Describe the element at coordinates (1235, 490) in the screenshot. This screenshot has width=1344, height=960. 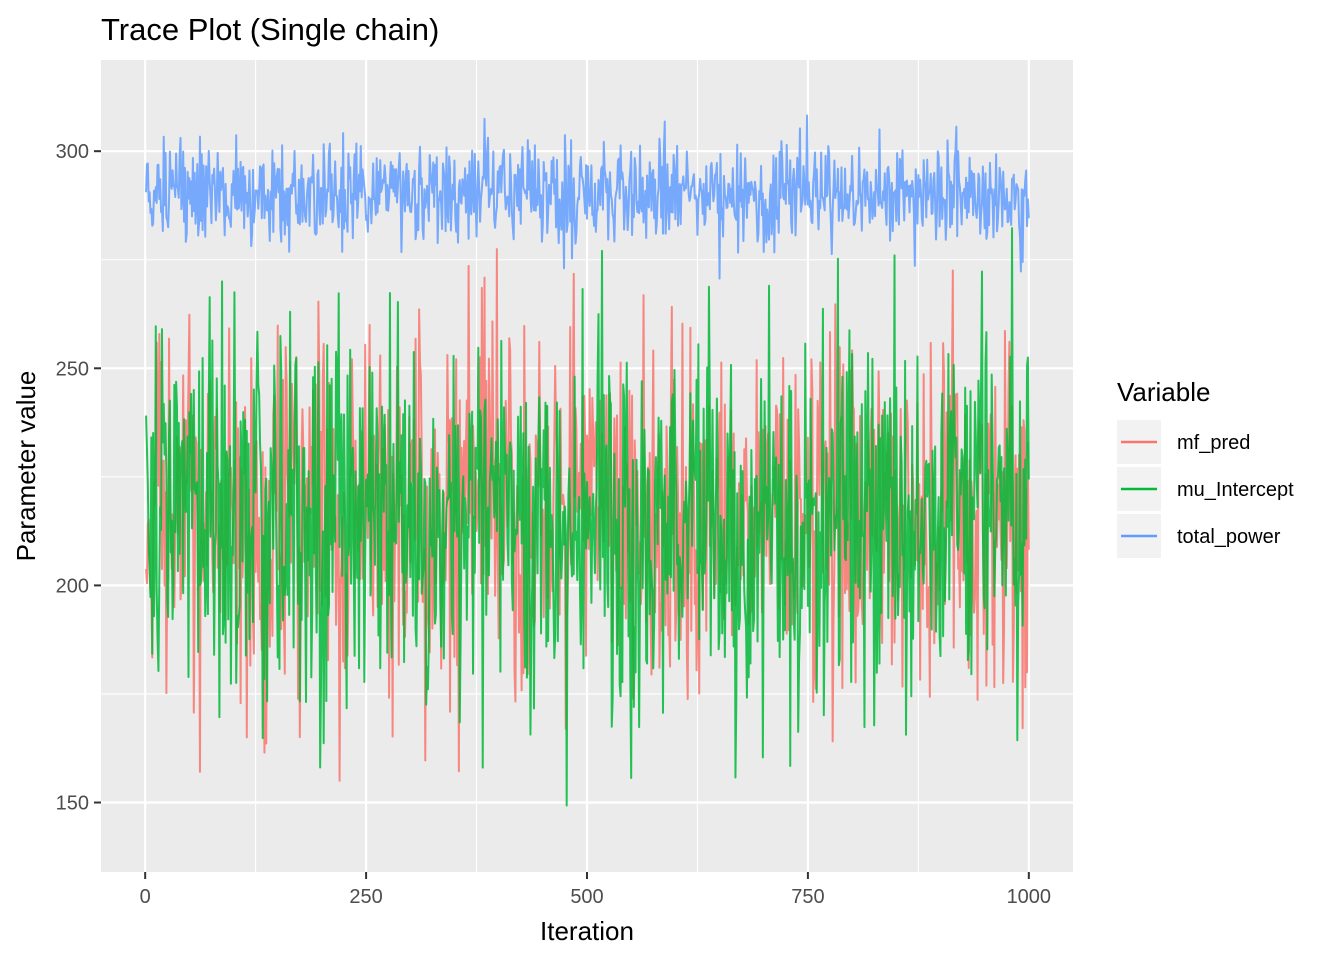
I see `legend-label-1: mu_Intercept` at that location.